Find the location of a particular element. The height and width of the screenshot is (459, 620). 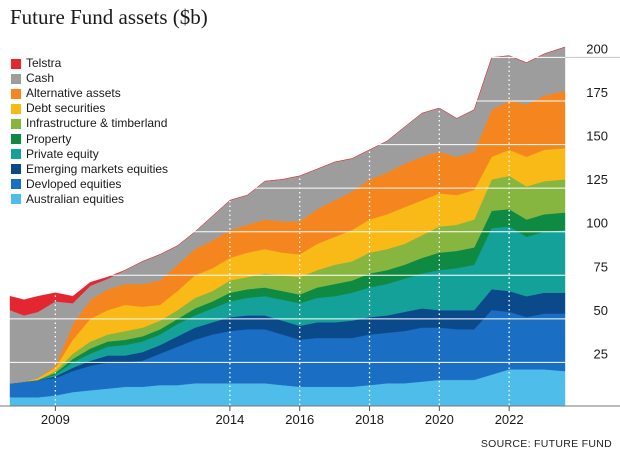

legend-label: Telstra is located at coordinates (44, 63).